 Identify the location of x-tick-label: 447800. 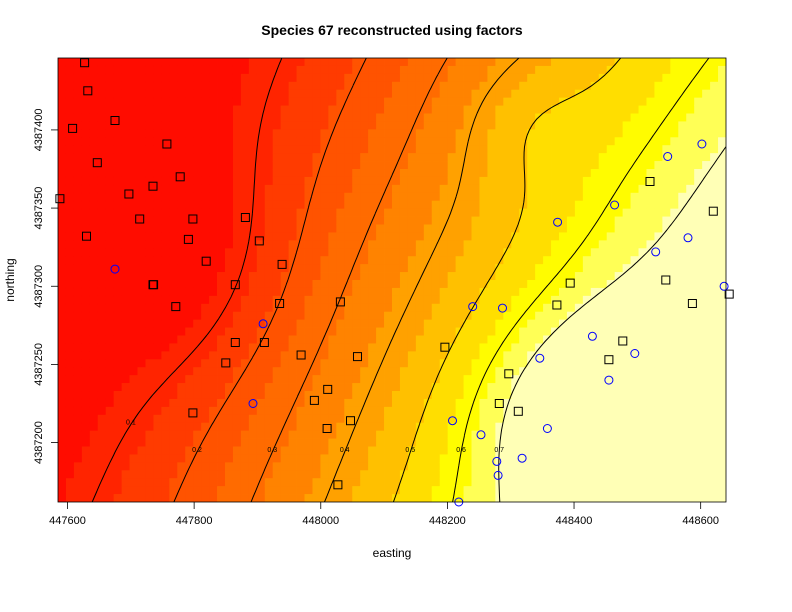
(194, 521).